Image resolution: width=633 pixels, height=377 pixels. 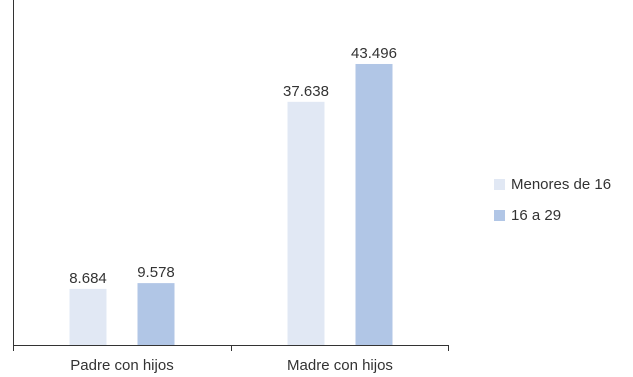 I want to click on legend-label-menores: Menores de 16, so click(x=561, y=184).